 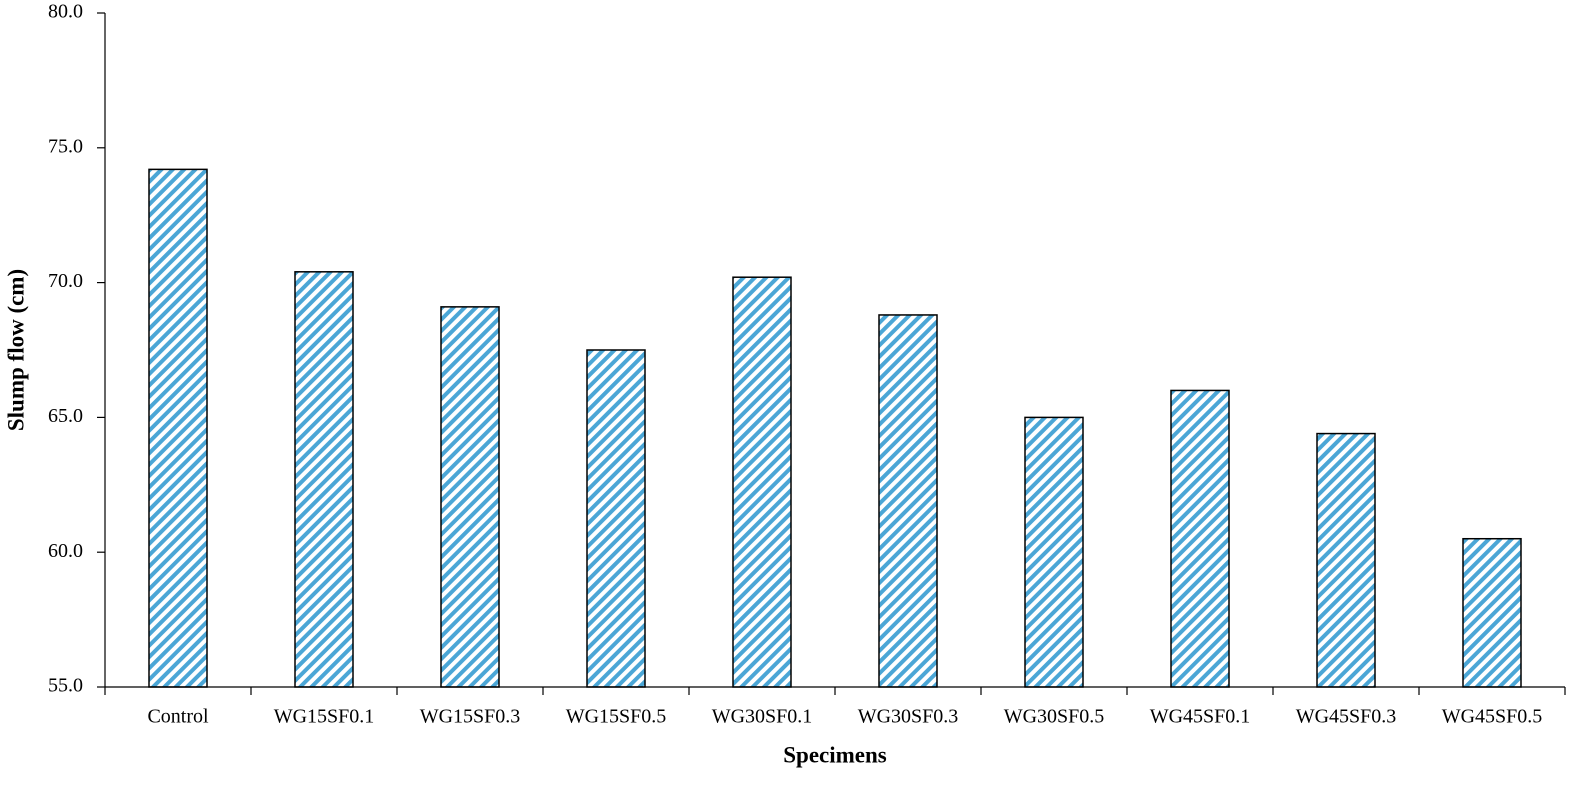 I want to click on x-tick-label: WG45SF0.3, so click(x=1346, y=717).